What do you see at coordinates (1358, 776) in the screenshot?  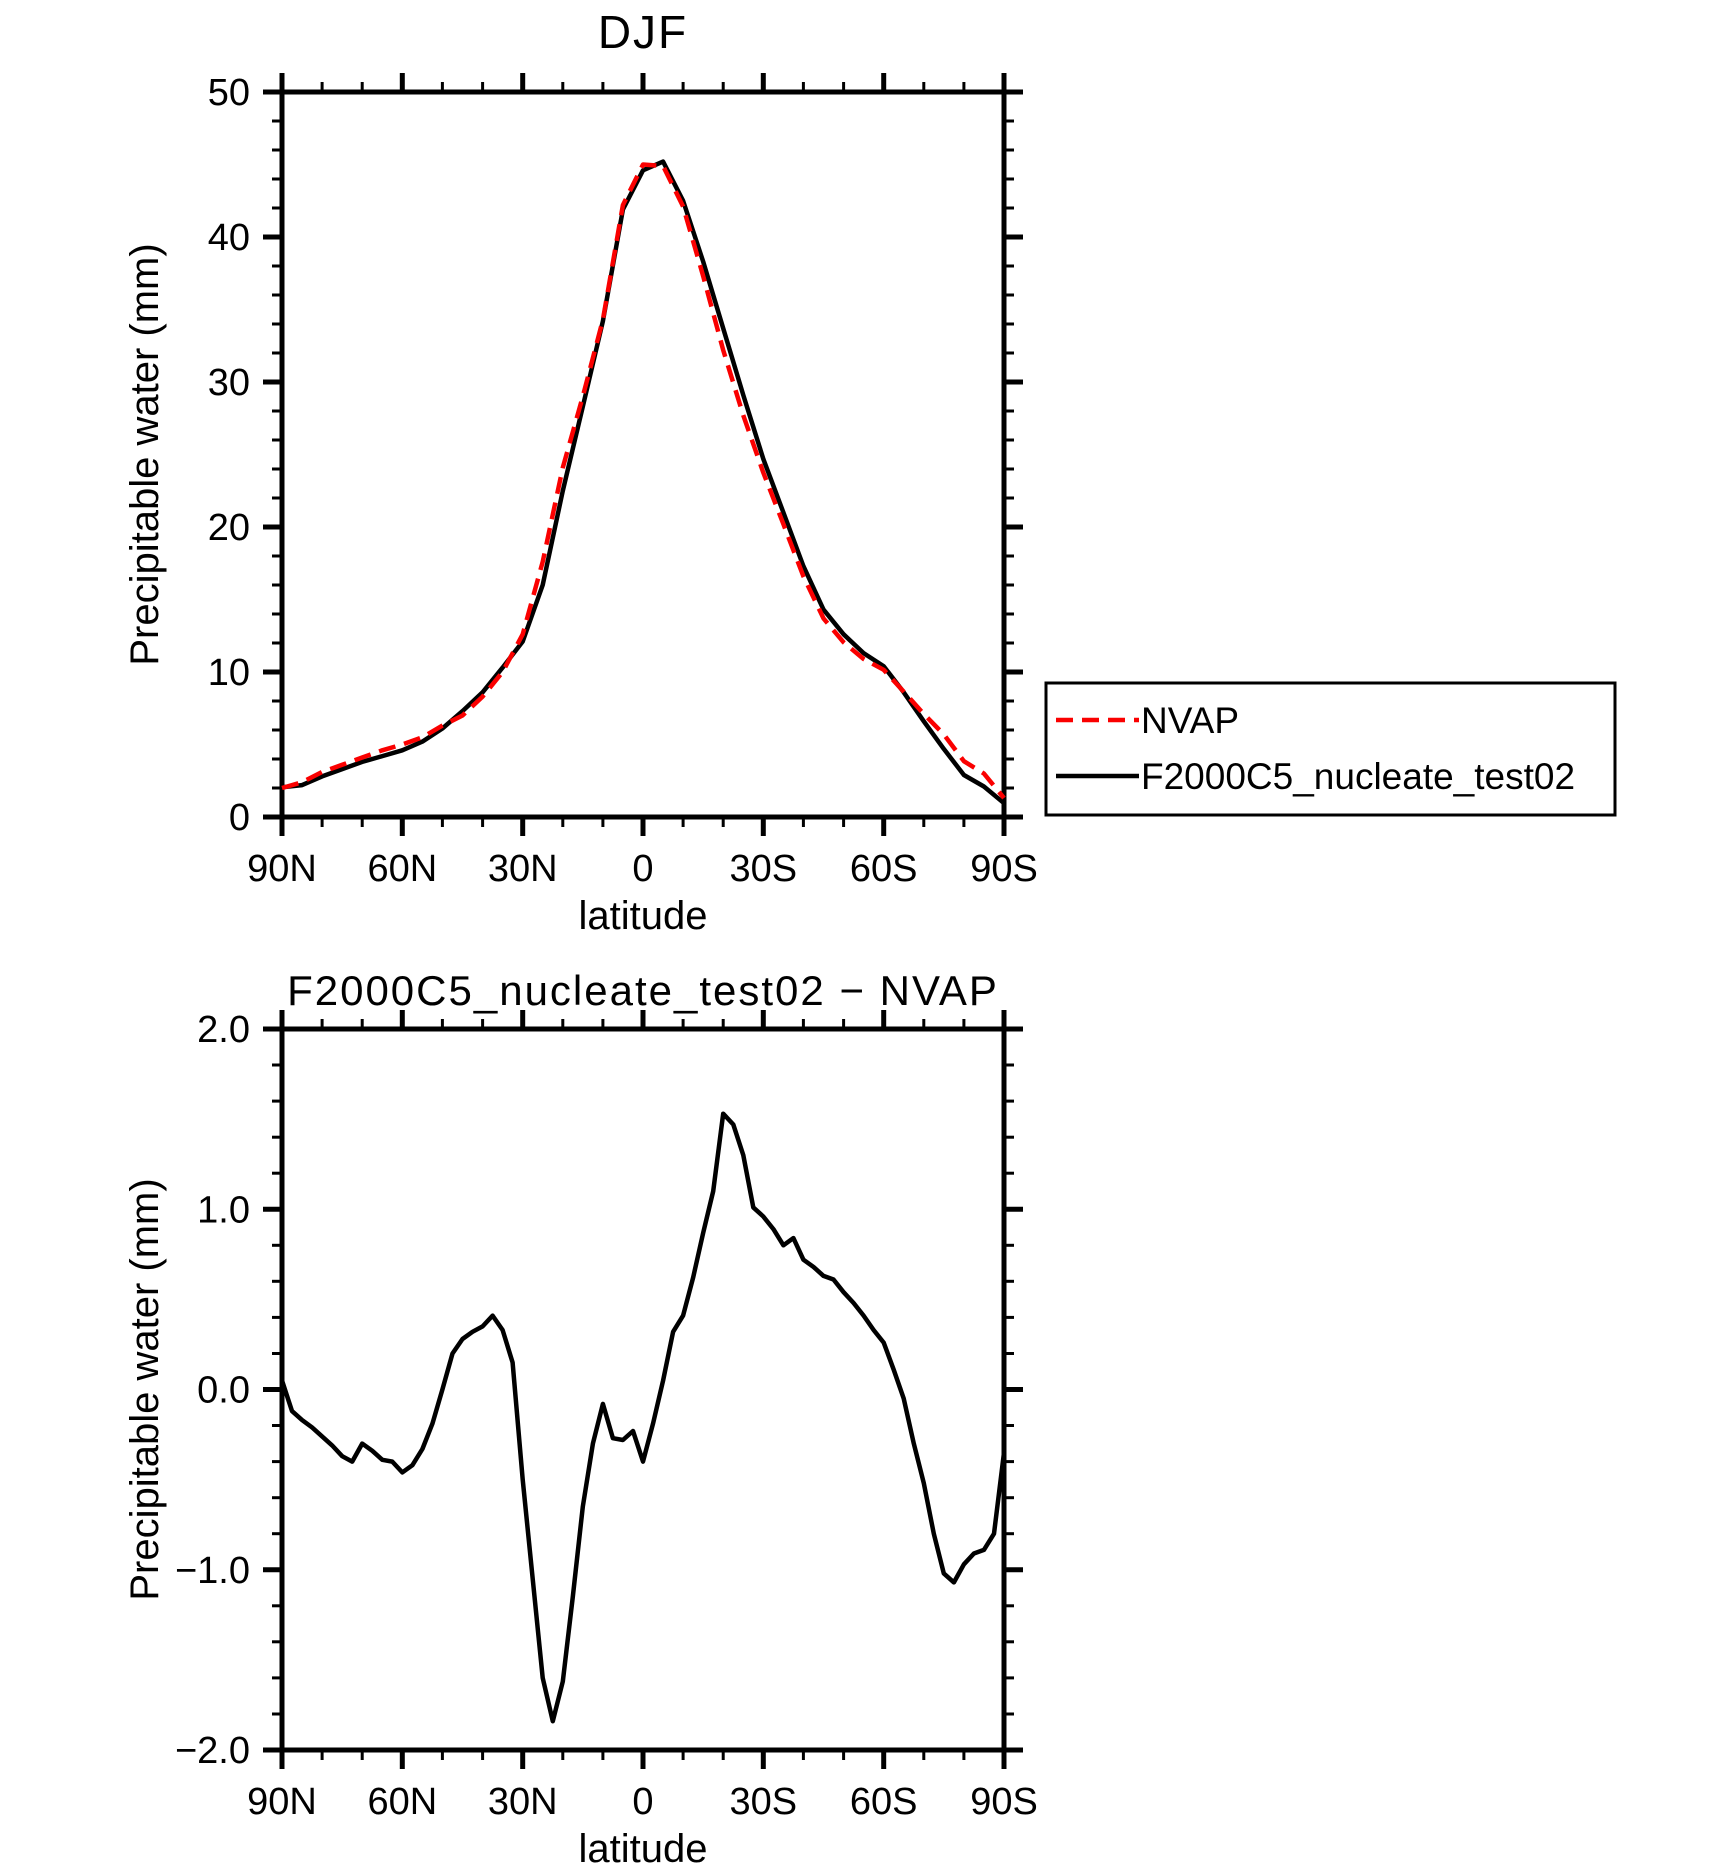 I see `legend-label: F2000C5_nucleate_test02` at bounding box center [1358, 776].